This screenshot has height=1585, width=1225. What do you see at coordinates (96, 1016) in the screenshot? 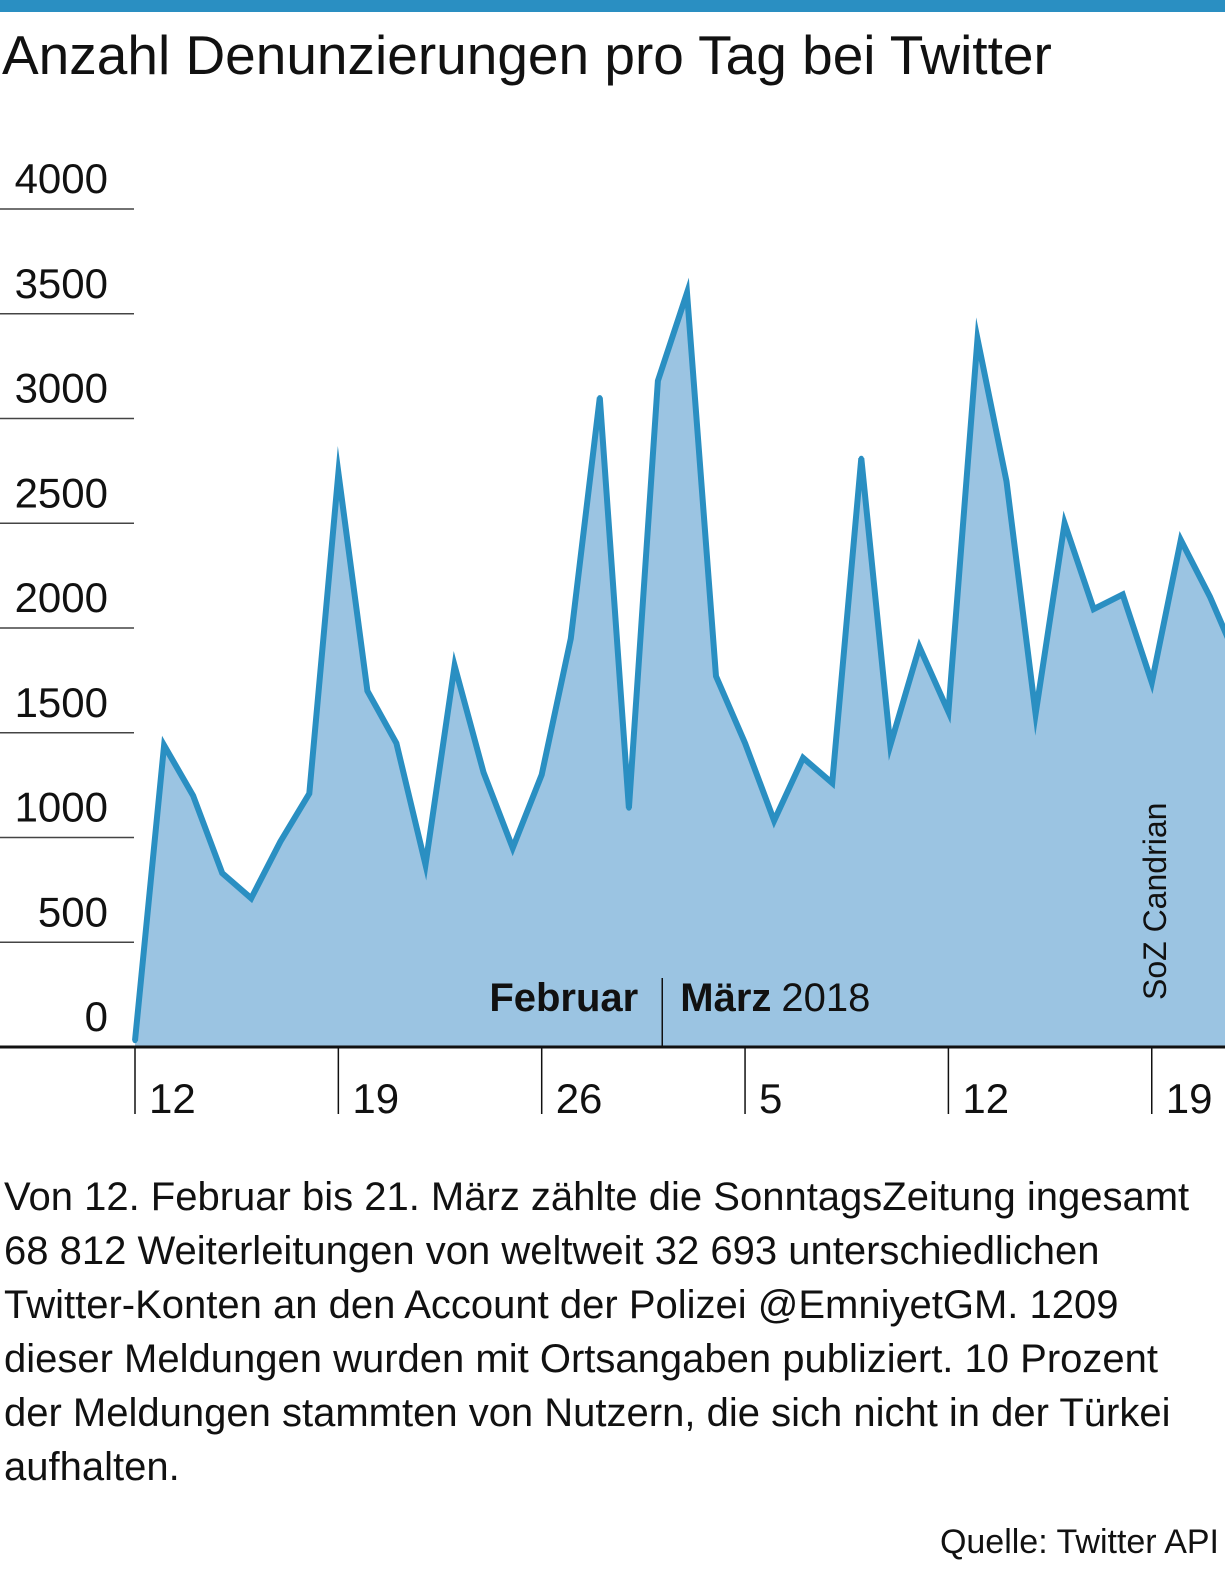
I see `y-tick-label: 0` at bounding box center [96, 1016].